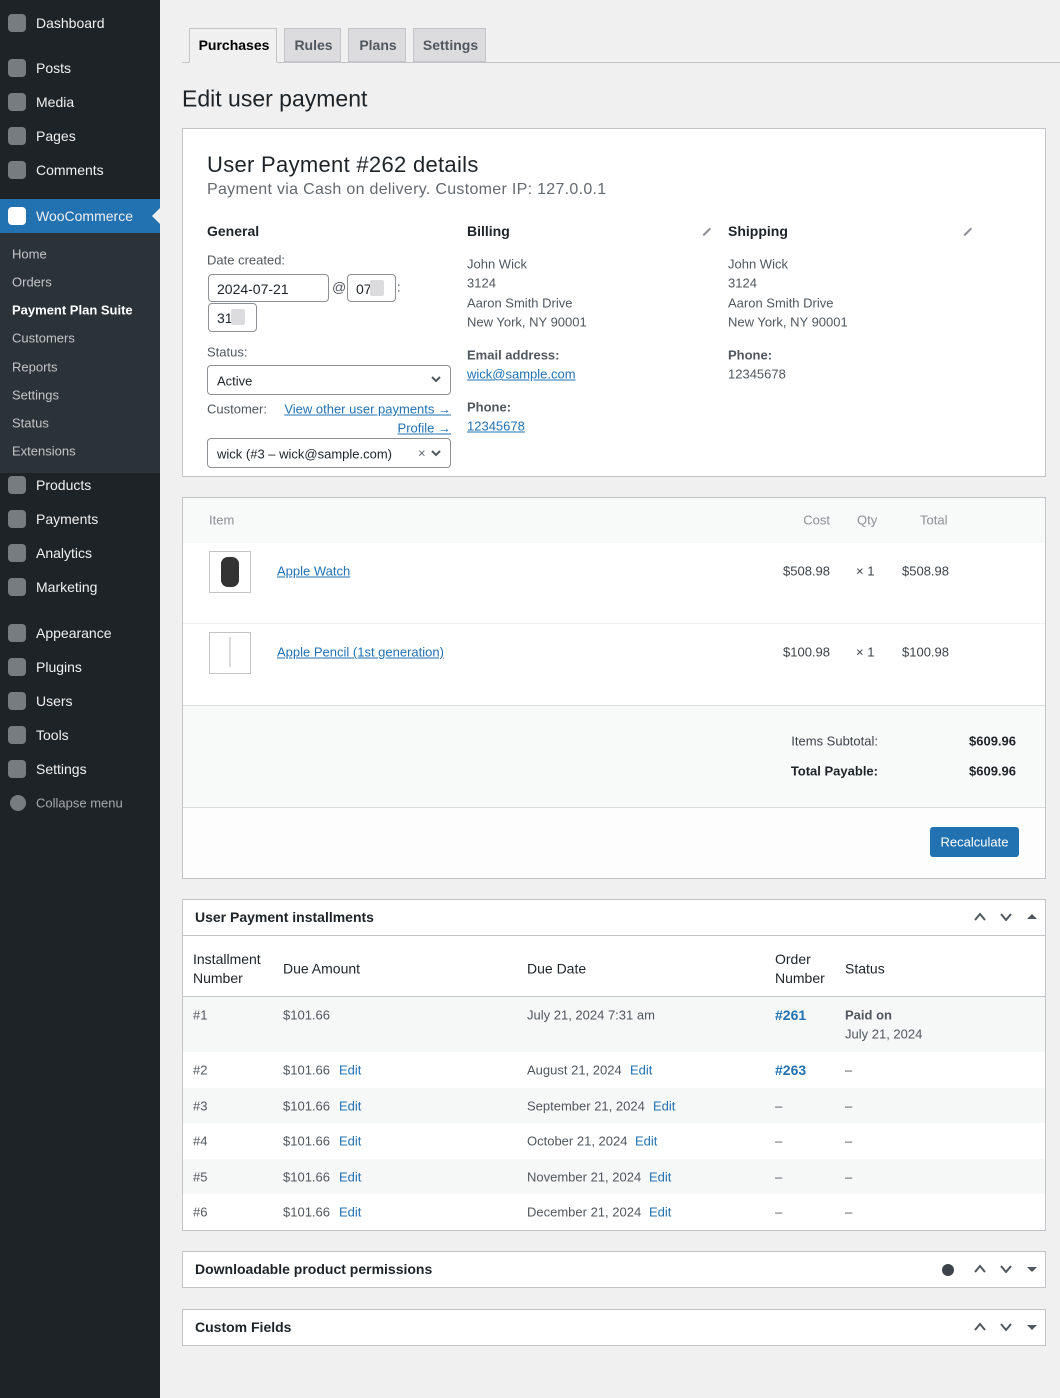  Describe the element at coordinates (43, 338) in the screenshot. I see `submenu-item: Customers` at that location.